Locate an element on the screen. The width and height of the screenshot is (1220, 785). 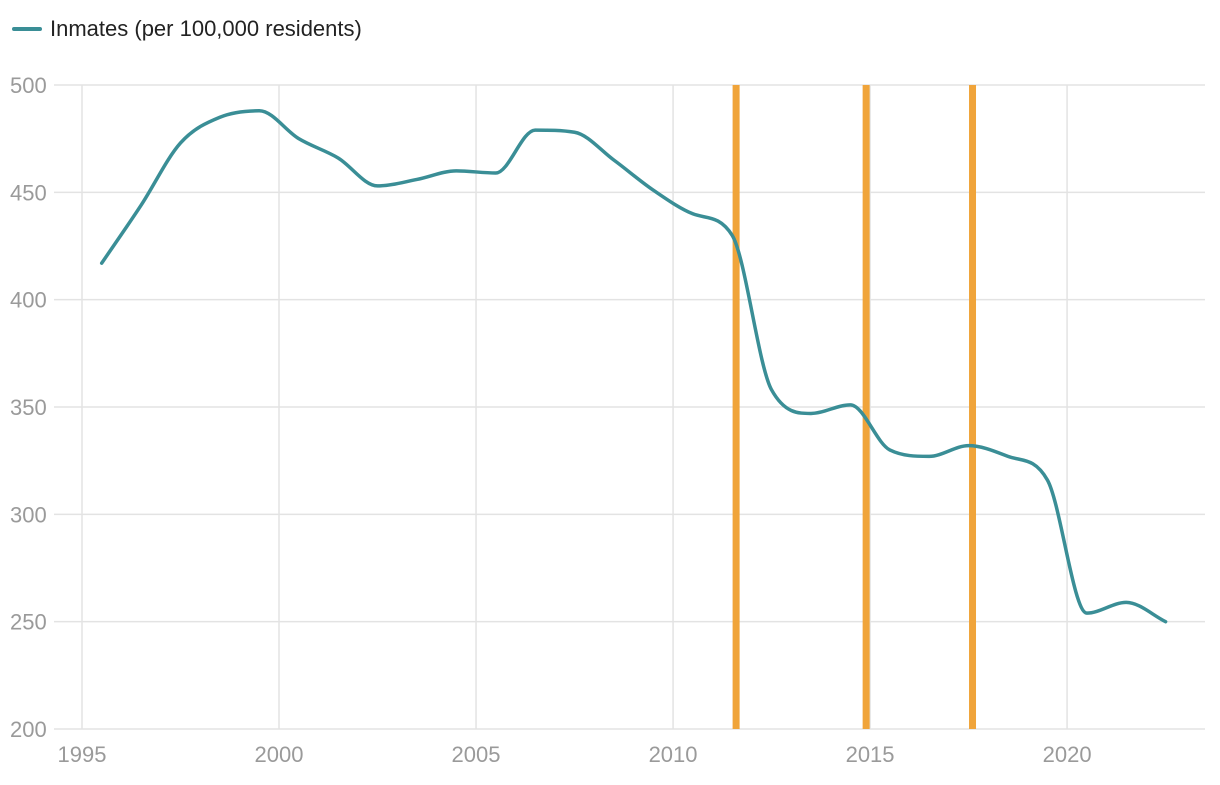
x-tick-label: 2005 is located at coordinates (476, 754).